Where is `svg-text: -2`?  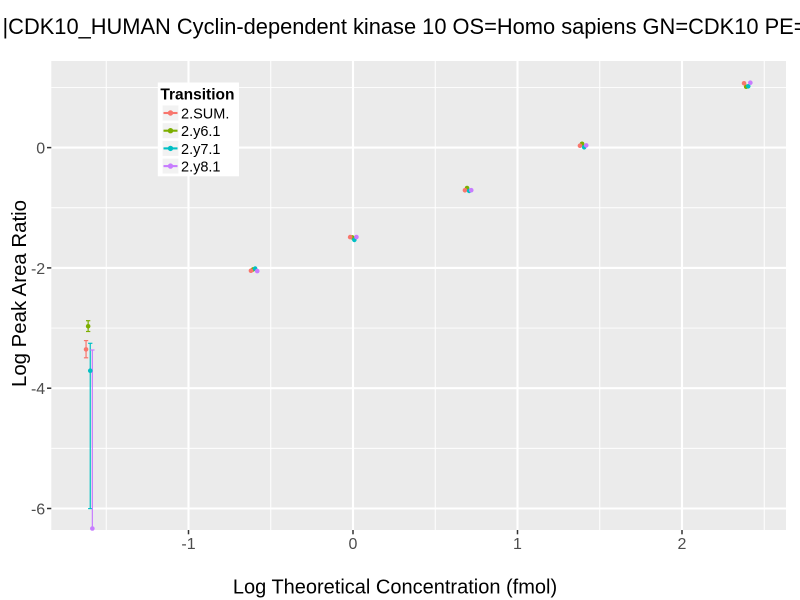
svg-text: -2 is located at coordinates (38, 269).